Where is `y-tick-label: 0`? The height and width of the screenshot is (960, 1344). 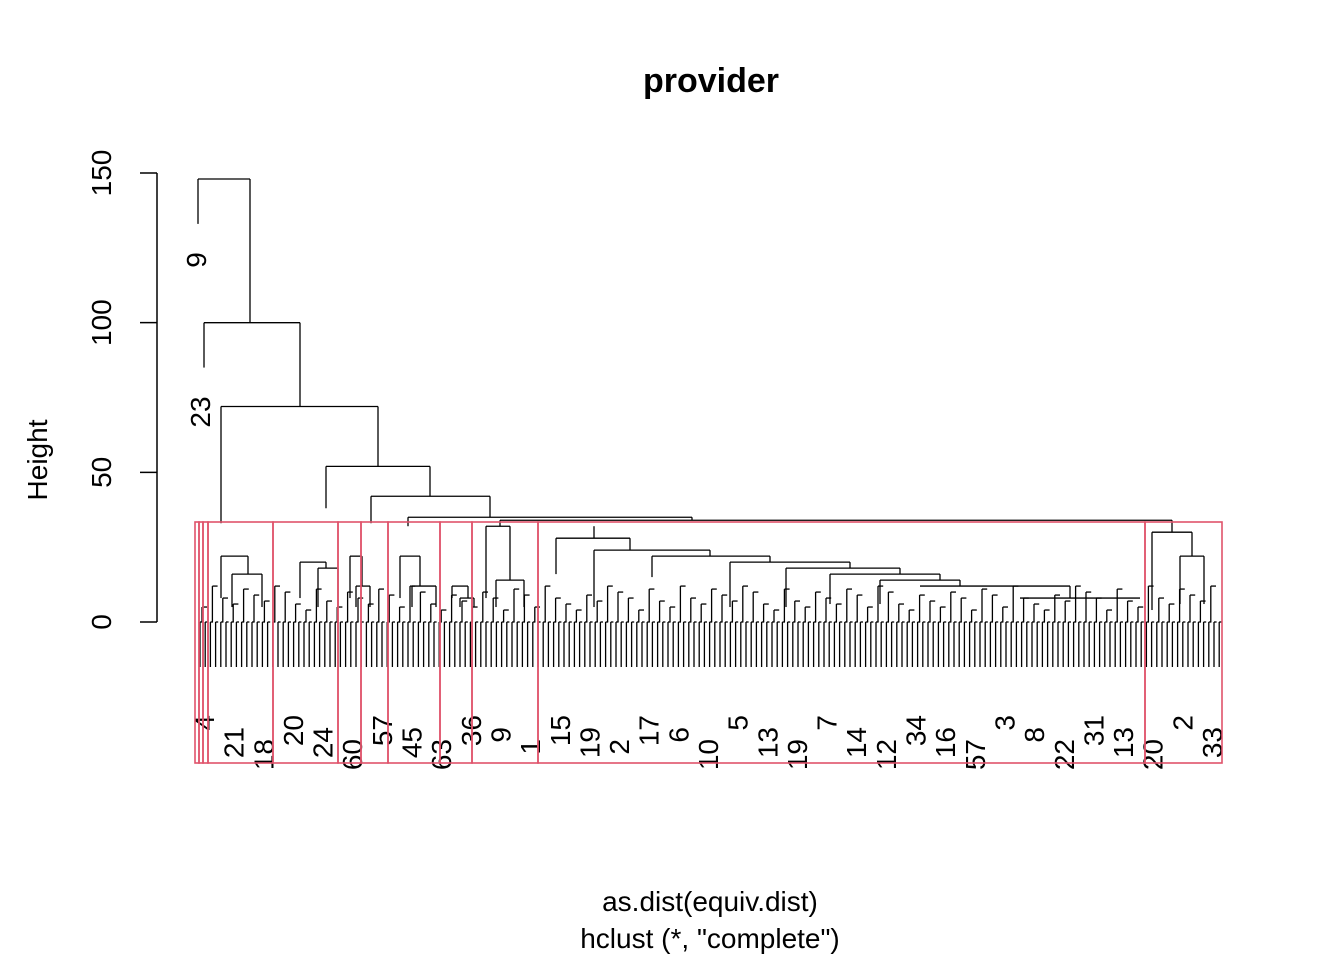 y-tick-label: 0 is located at coordinates (101, 622).